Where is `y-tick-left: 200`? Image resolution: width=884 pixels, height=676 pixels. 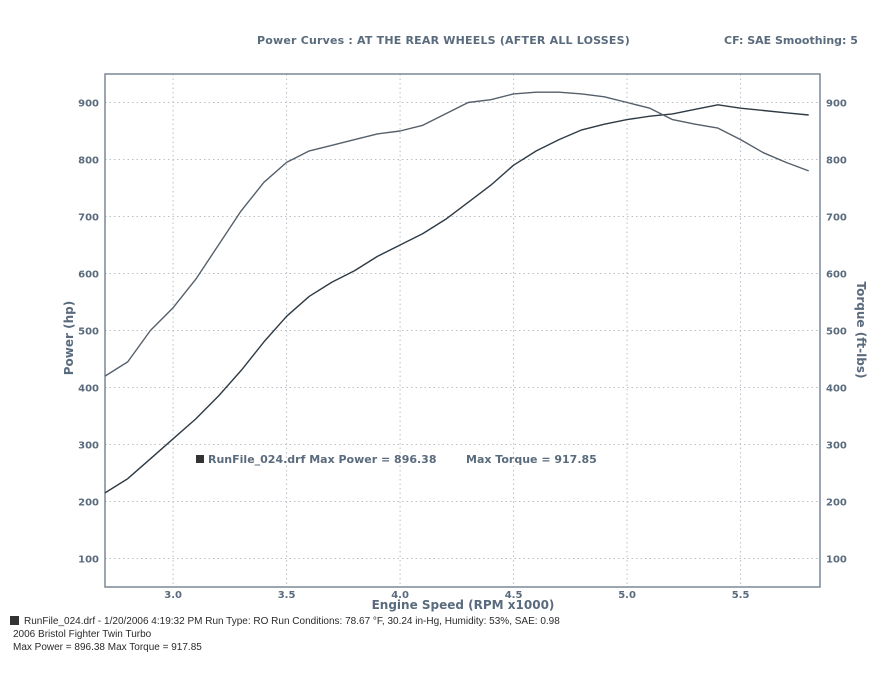 y-tick-left: 200 is located at coordinates (88, 503).